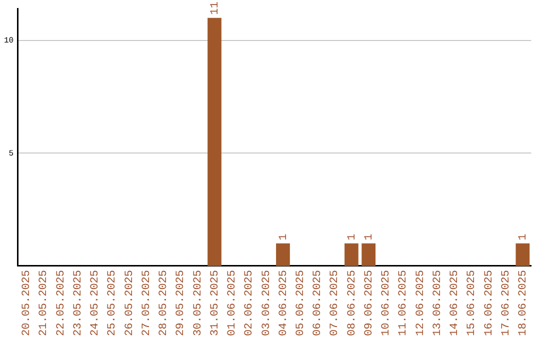 This screenshot has height=340, width=540. What do you see at coordinates (27, 303) in the screenshot?
I see `x-tick-label: 20.05.2025` at bounding box center [27, 303].